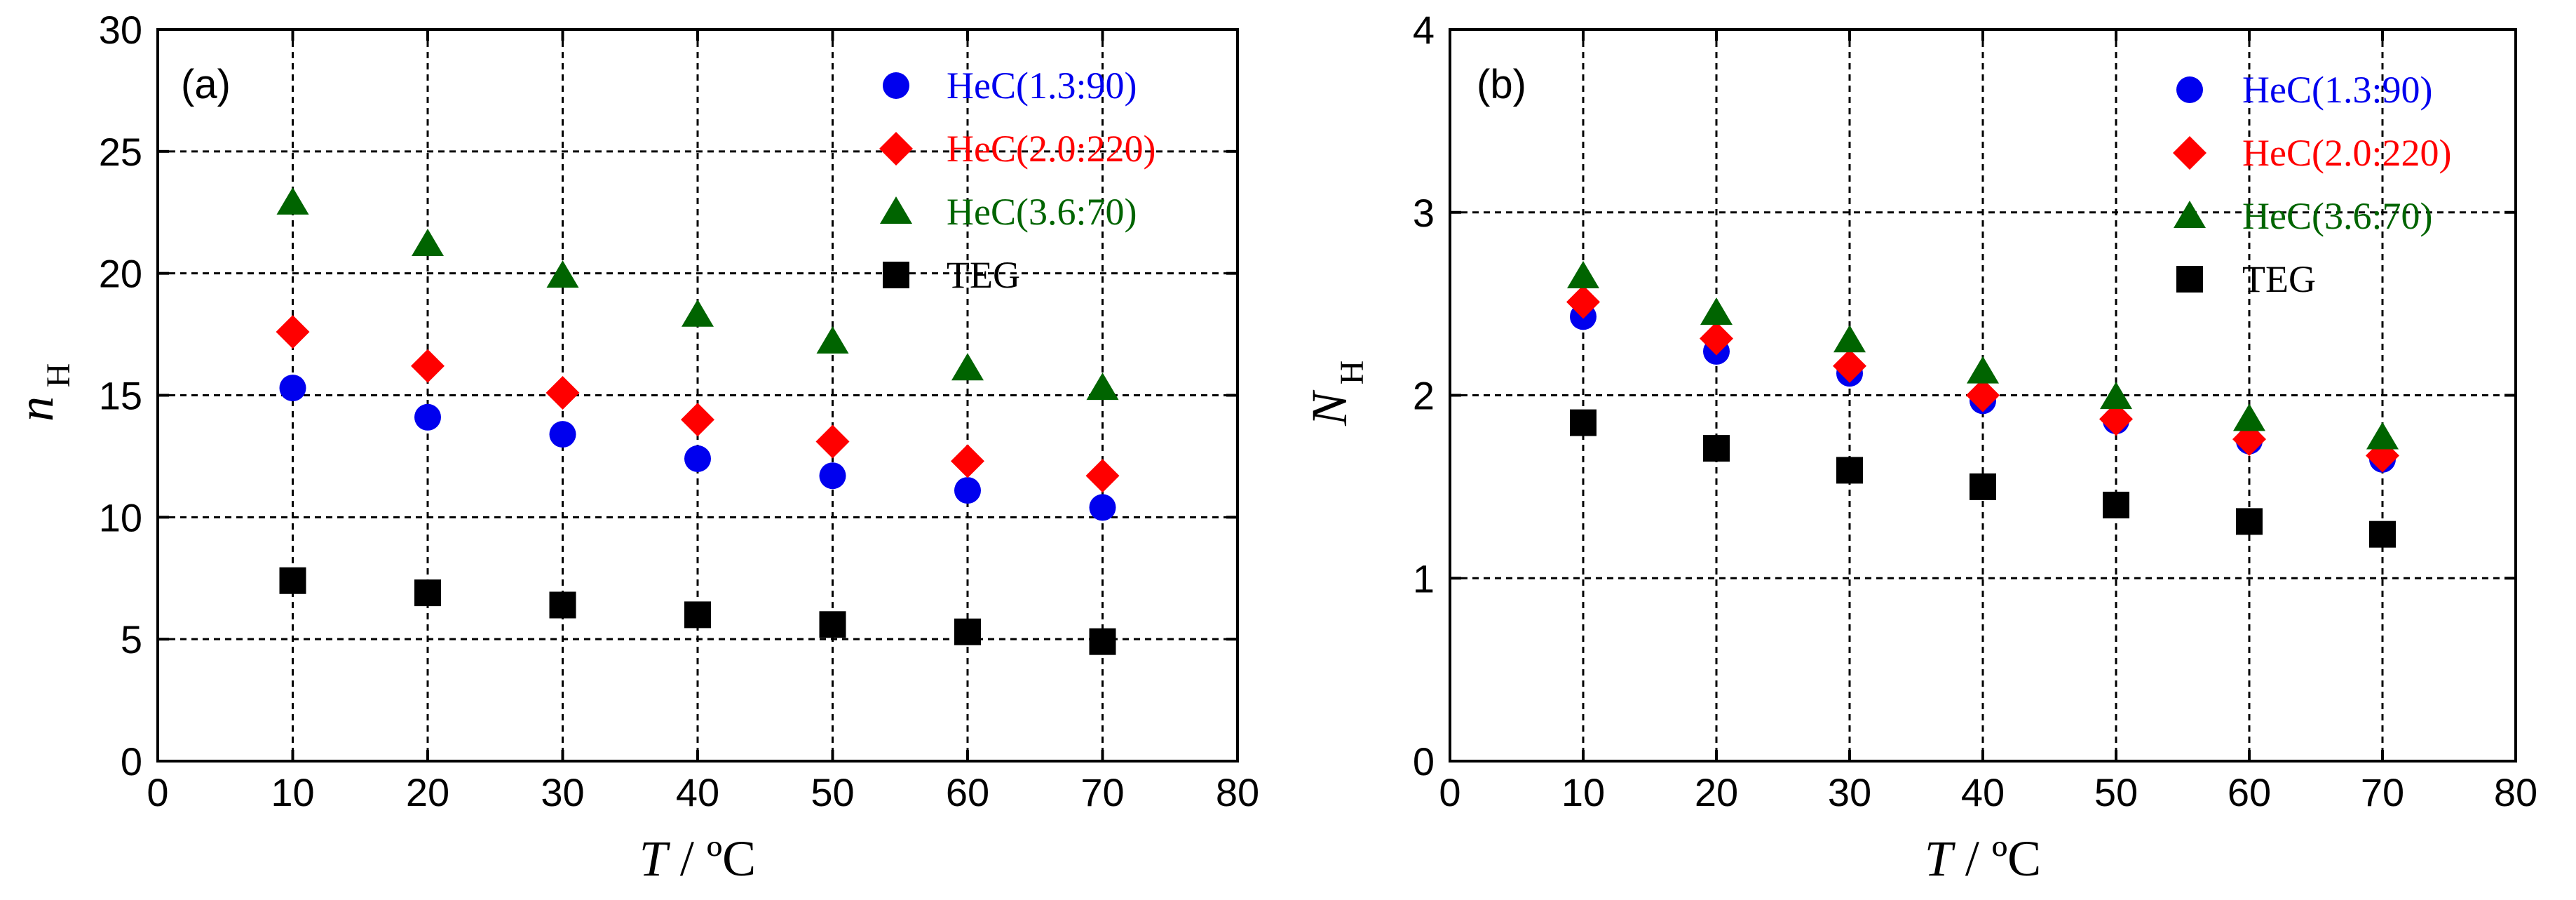 The height and width of the screenshot is (900, 2576). I want to click on panel-b-legend: HeC(1.3:90) HeC(2.0:220) HeC(3.6:70) TEG, so click(2312, 184).